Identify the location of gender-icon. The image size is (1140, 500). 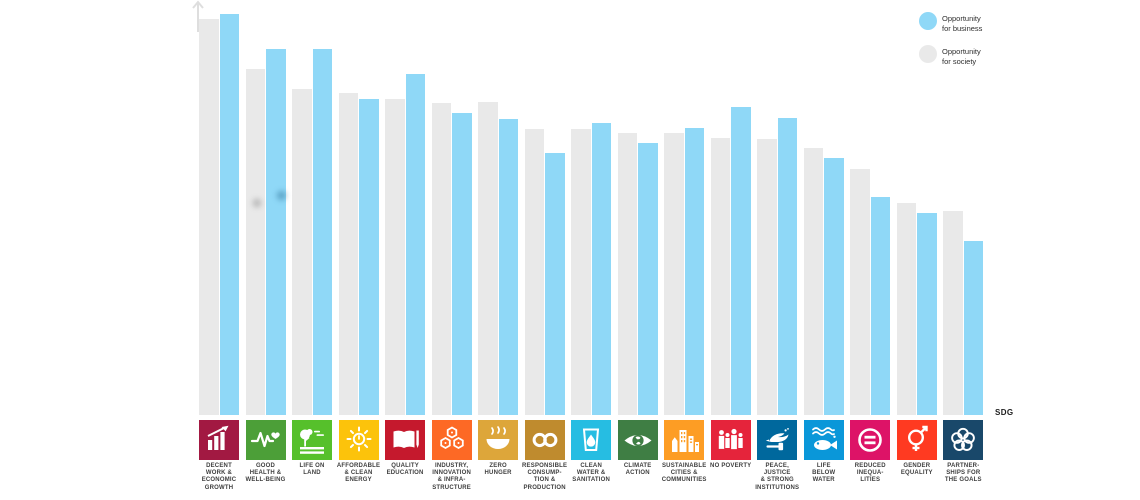
(917, 438).